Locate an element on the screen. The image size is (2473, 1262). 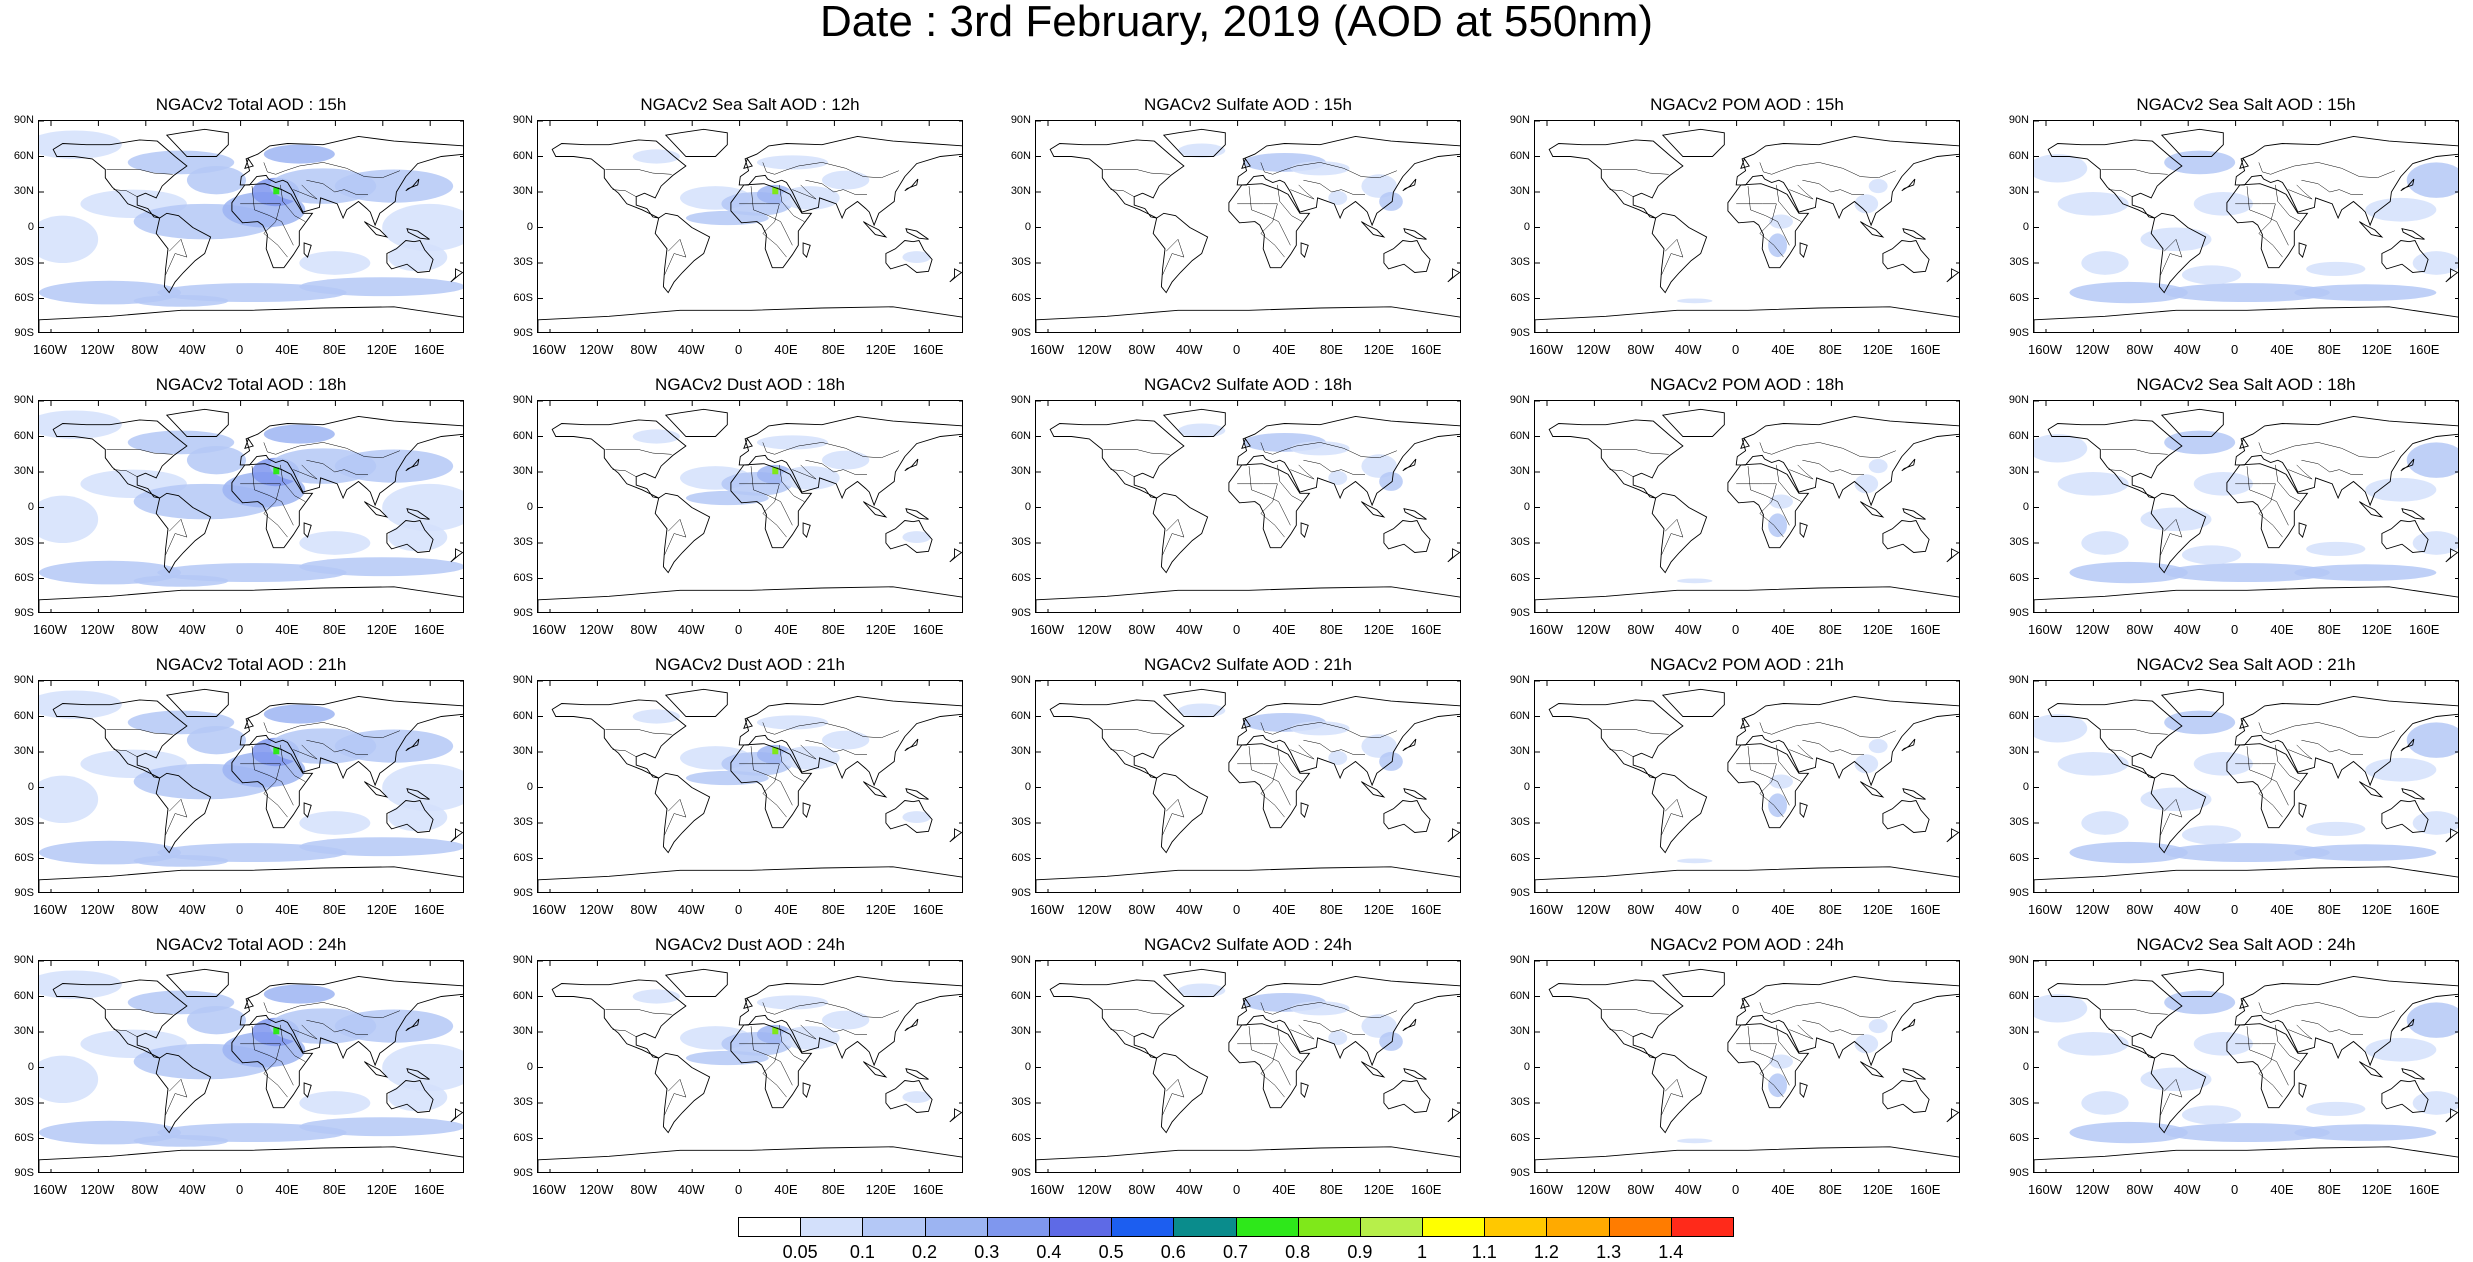
colorbar-label: 1 is located at coordinates (1422, 1252).